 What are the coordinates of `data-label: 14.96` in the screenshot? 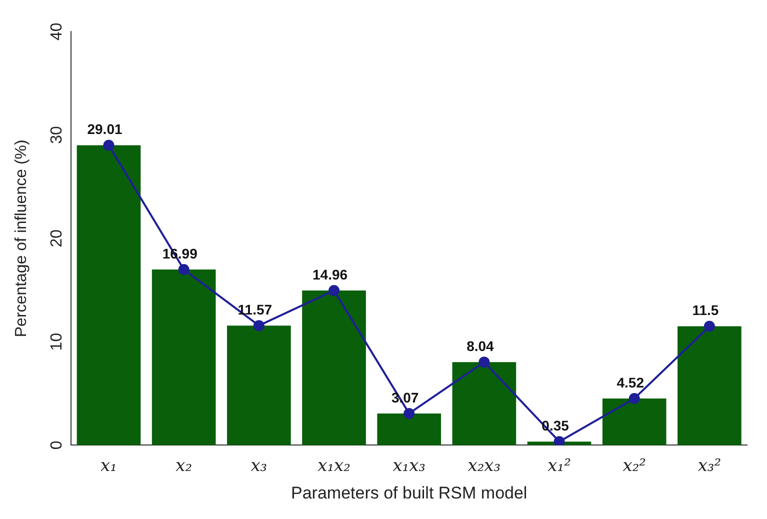 It's located at (330, 274).